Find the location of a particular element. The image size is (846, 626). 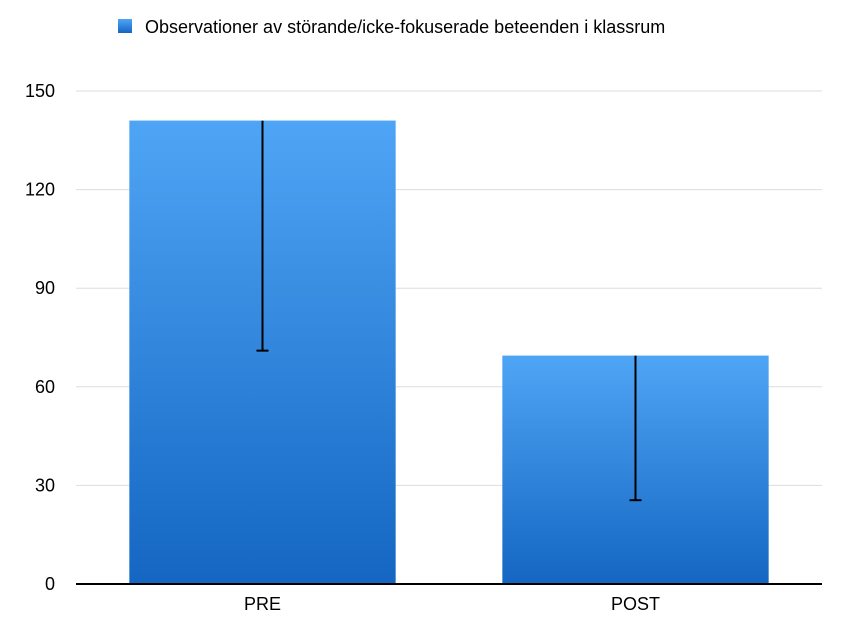

y-tick-label: 150 is located at coordinates (40, 91).